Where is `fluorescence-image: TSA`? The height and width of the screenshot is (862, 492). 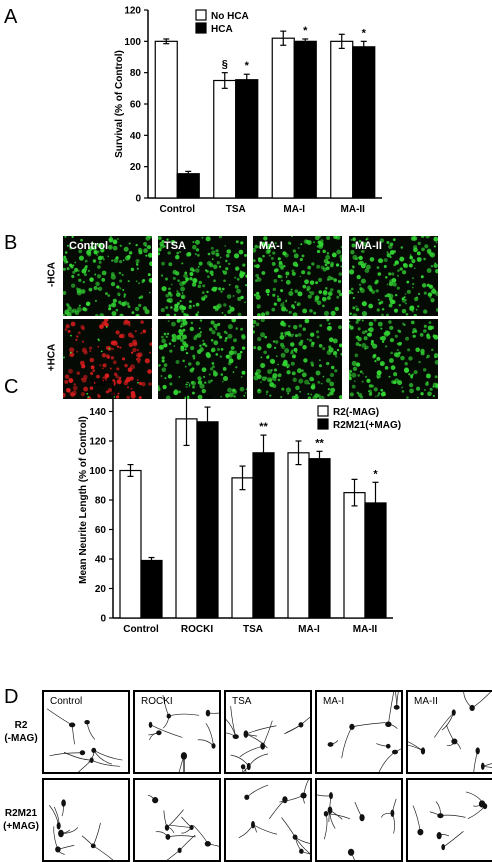 fluorescence-image: TSA is located at coordinates (202, 276).